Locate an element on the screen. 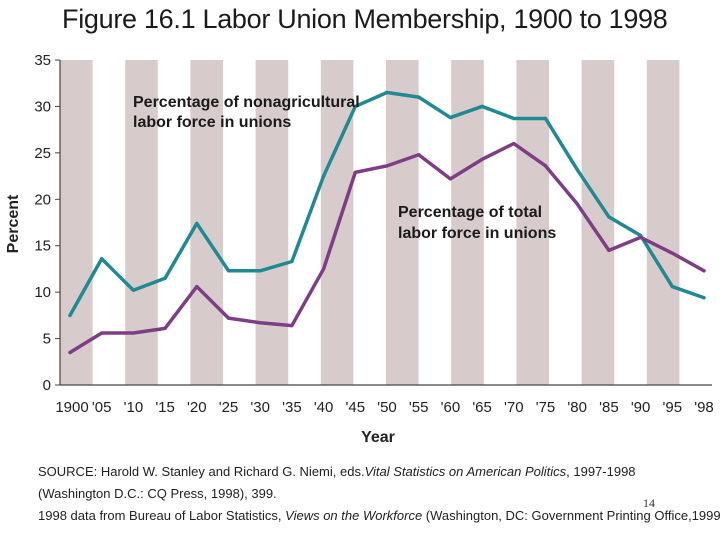  x-tick-label: '05 is located at coordinates (102, 407).